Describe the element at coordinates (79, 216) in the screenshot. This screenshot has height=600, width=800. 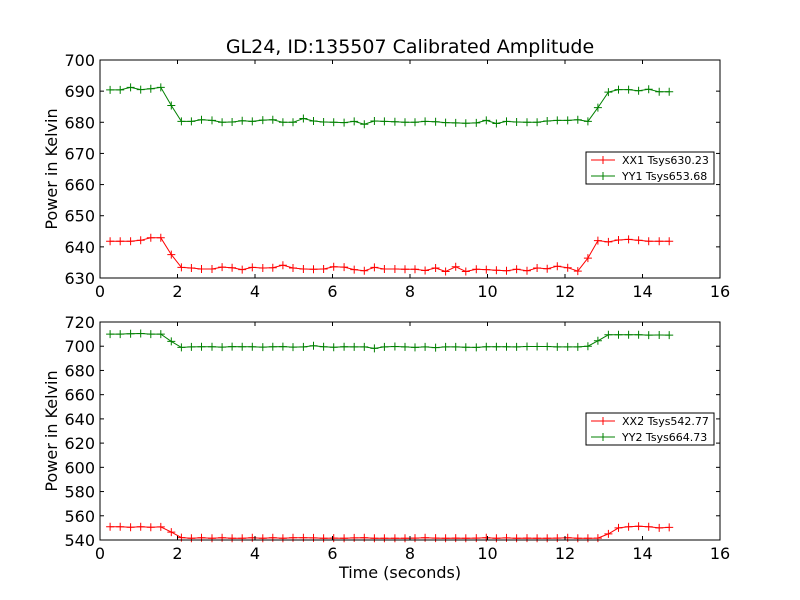
I see `y-tick-label: 650` at that location.